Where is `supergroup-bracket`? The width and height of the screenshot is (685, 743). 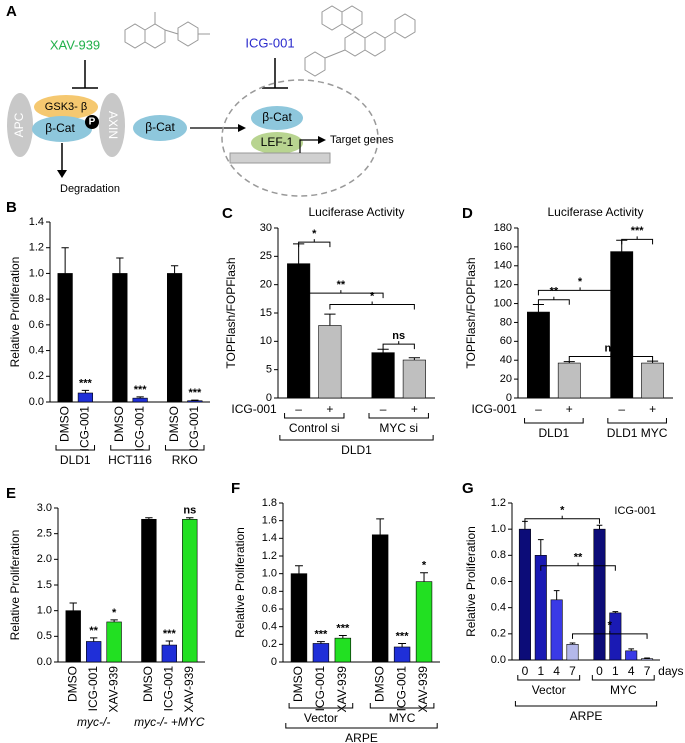
supergroup-bracket is located at coordinates (586, 704).